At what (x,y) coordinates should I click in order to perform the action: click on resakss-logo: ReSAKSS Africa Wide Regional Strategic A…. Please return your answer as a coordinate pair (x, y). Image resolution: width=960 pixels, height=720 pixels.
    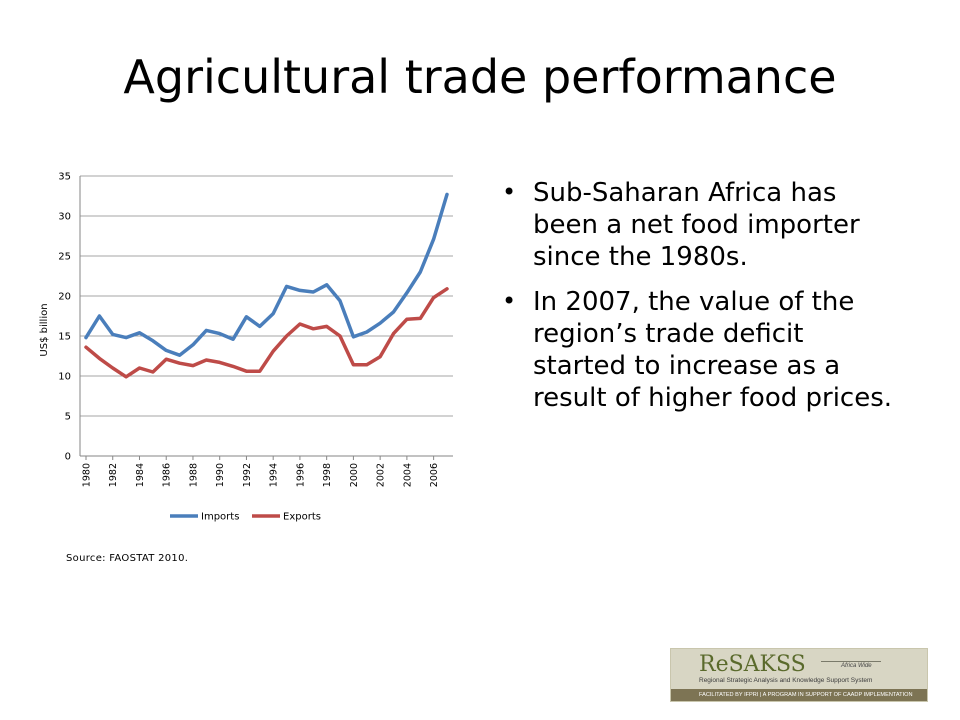
    Looking at the image, I should click on (799, 675).